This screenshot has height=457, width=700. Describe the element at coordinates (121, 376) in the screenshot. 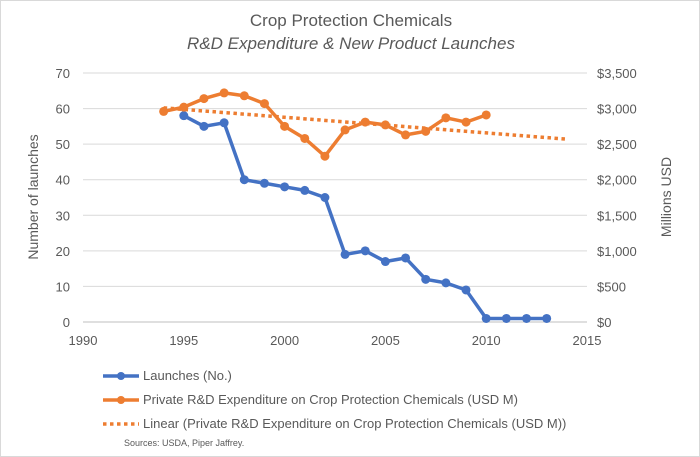

I see `legend-swatch-launches` at that location.